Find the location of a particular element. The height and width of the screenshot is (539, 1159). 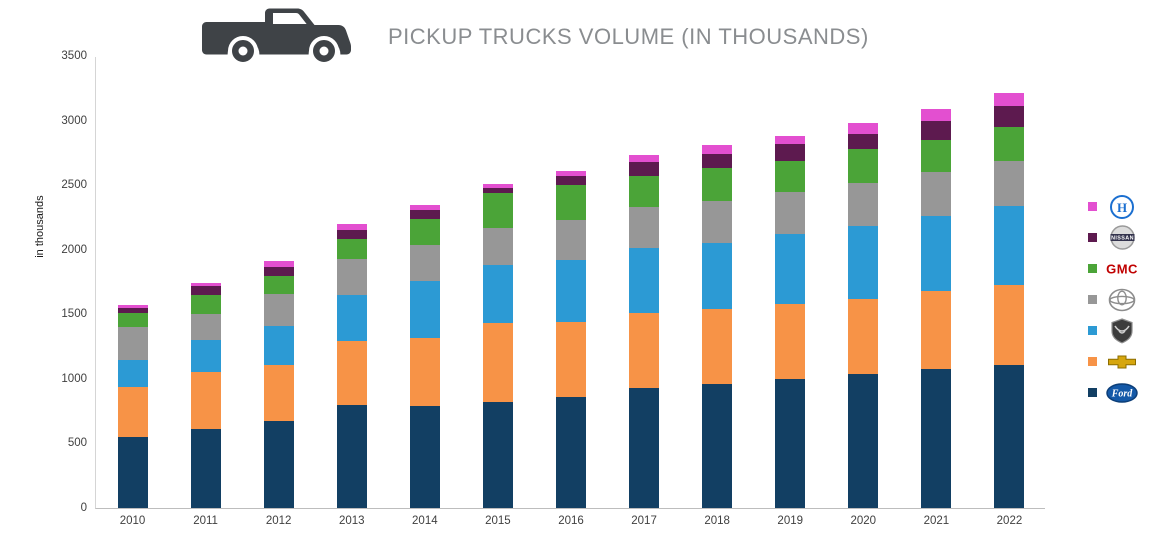

y-axis-title: in thousands is located at coordinates (40, 226).